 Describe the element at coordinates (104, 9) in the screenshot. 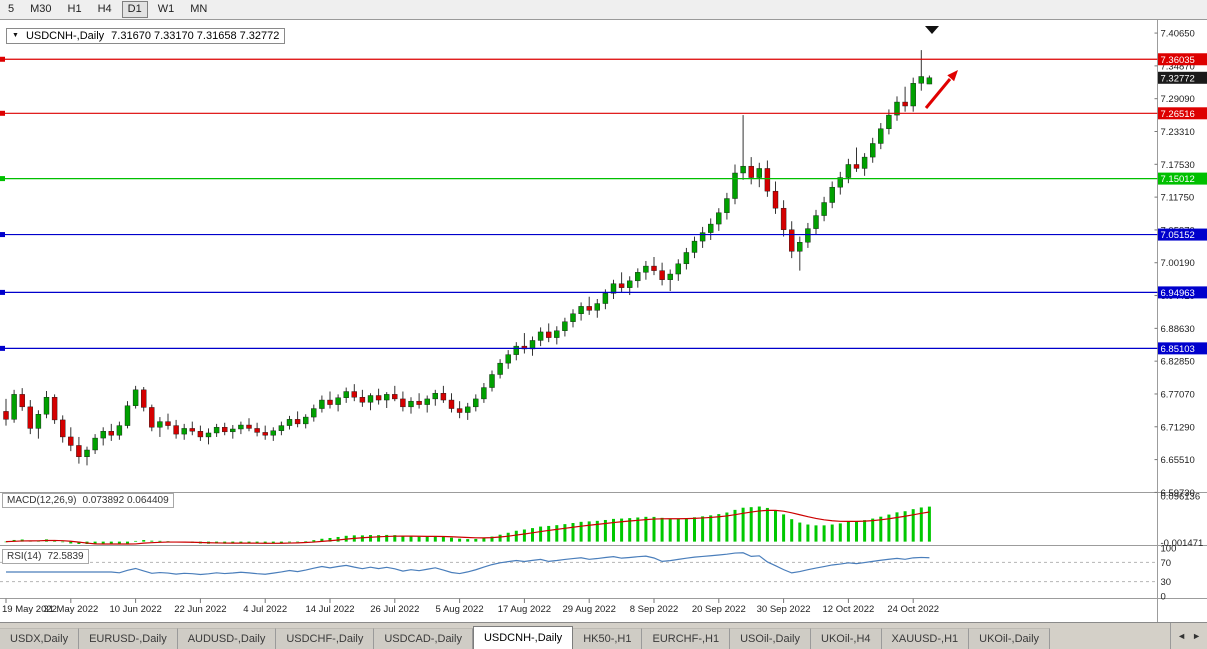

I see `timeframe-button-h4: H4` at that location.